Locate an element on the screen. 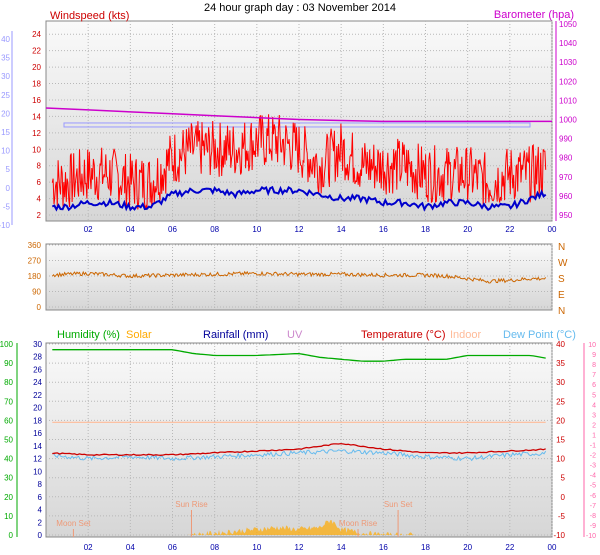 The height and width of the screenshot is (555, 600). temp-tick-label: 0 is located at coordinates (563, 497).